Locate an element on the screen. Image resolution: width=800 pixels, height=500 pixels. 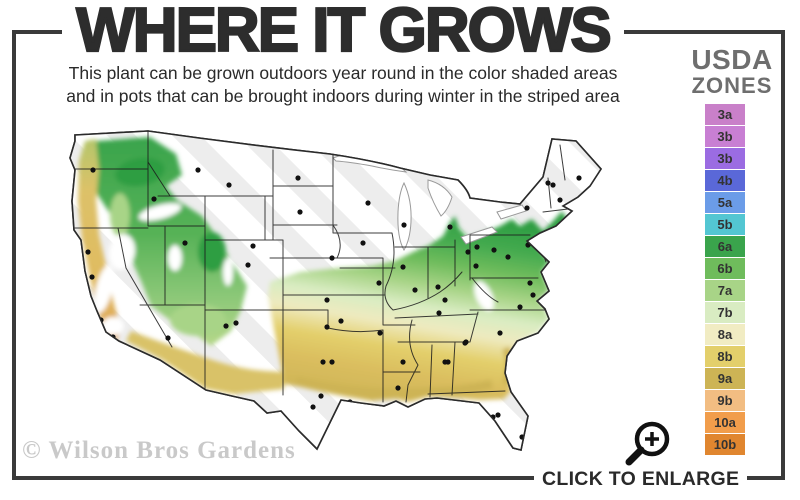
lake-huron is located at coordinates (440, 198).